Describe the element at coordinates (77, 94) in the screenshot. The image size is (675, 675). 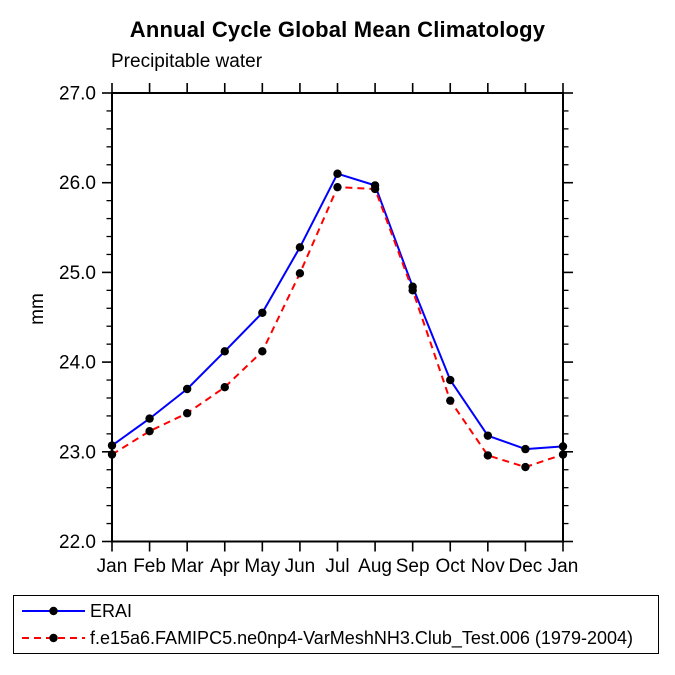
I see `y-tick-label: 27.0` at that location.